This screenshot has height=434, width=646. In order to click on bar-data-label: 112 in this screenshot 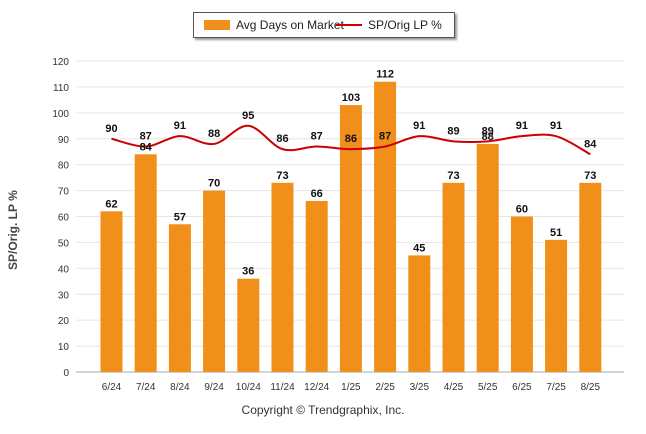, I will do `click(385, 75)`.